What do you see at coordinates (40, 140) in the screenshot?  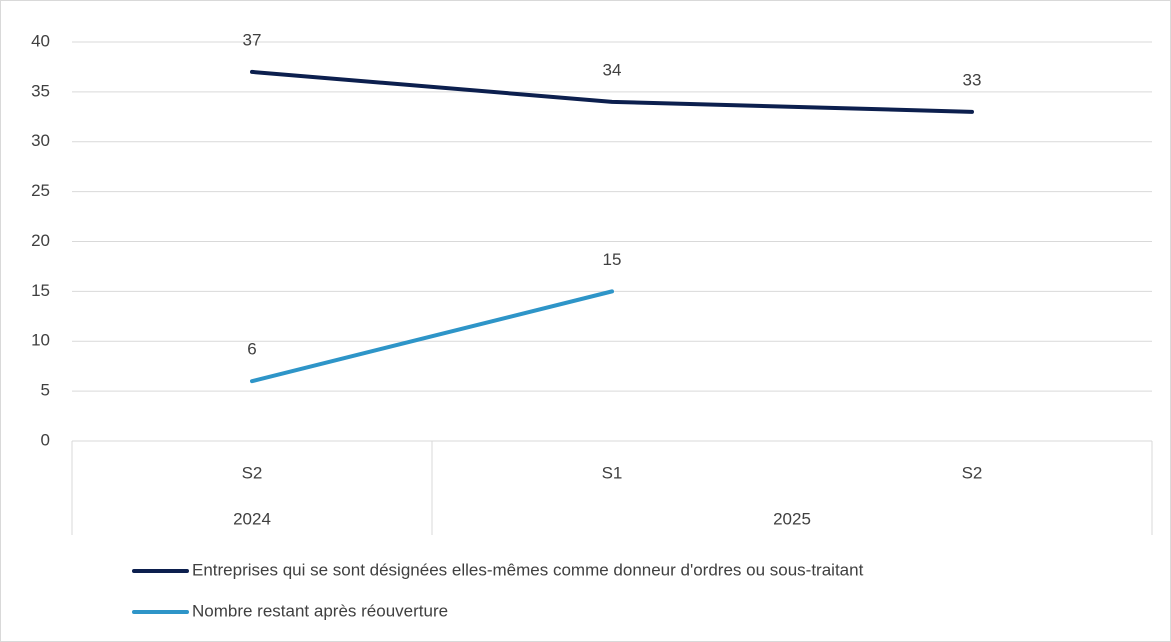 I see `y-tick-label: 30` at bounding box center [40, 140].